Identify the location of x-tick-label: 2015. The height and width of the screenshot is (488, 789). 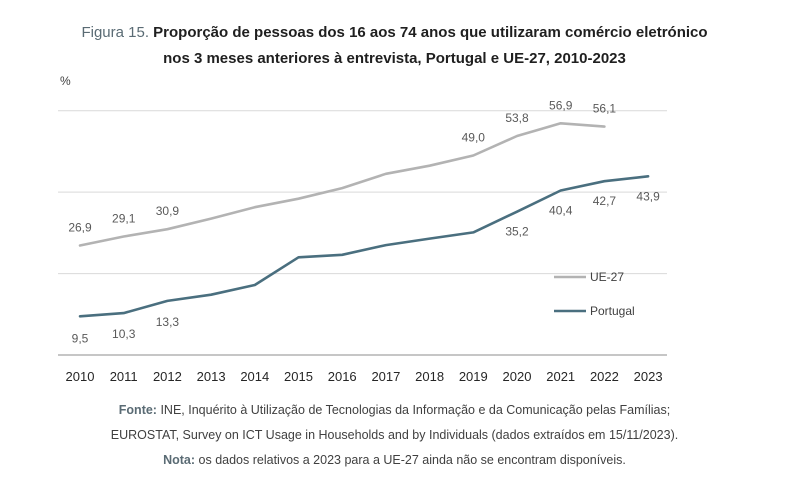
(298, 376).